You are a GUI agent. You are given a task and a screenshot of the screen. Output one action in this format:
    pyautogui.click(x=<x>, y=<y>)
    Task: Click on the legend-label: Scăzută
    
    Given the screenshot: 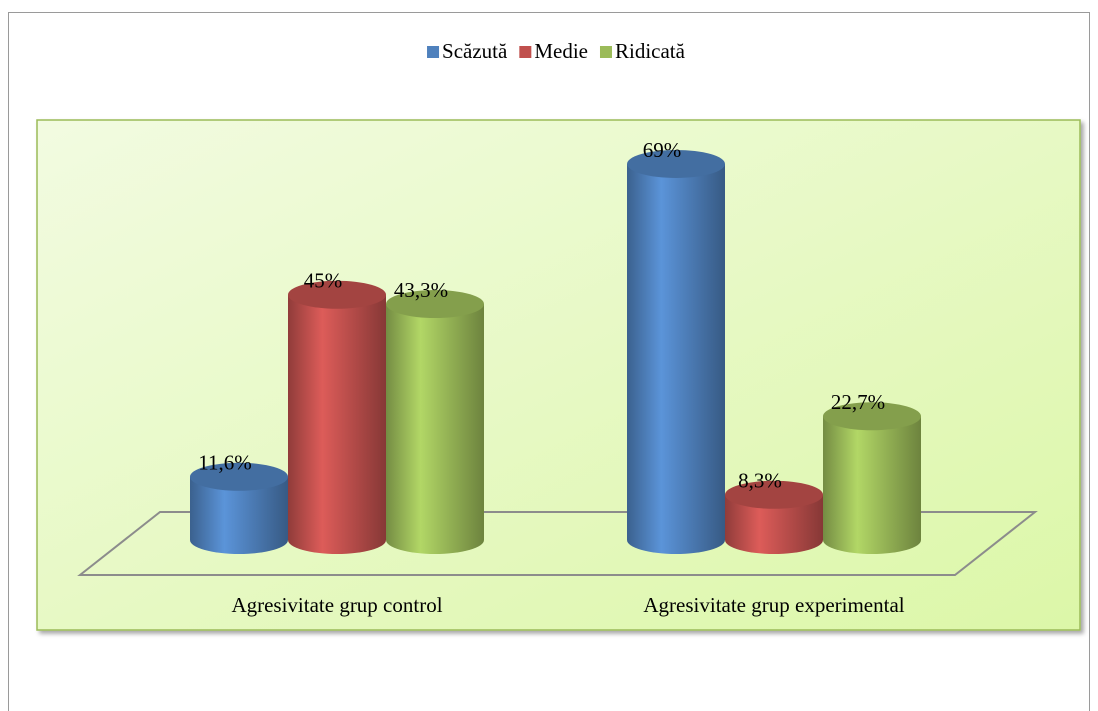 What is the action you would take?
    pyautogui.click(x=475, y=51)
    